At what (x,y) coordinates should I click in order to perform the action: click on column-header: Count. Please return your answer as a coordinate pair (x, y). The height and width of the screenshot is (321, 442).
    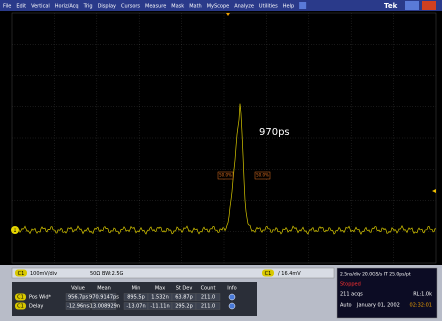
    Looking at the image, I should click on (208, 289).